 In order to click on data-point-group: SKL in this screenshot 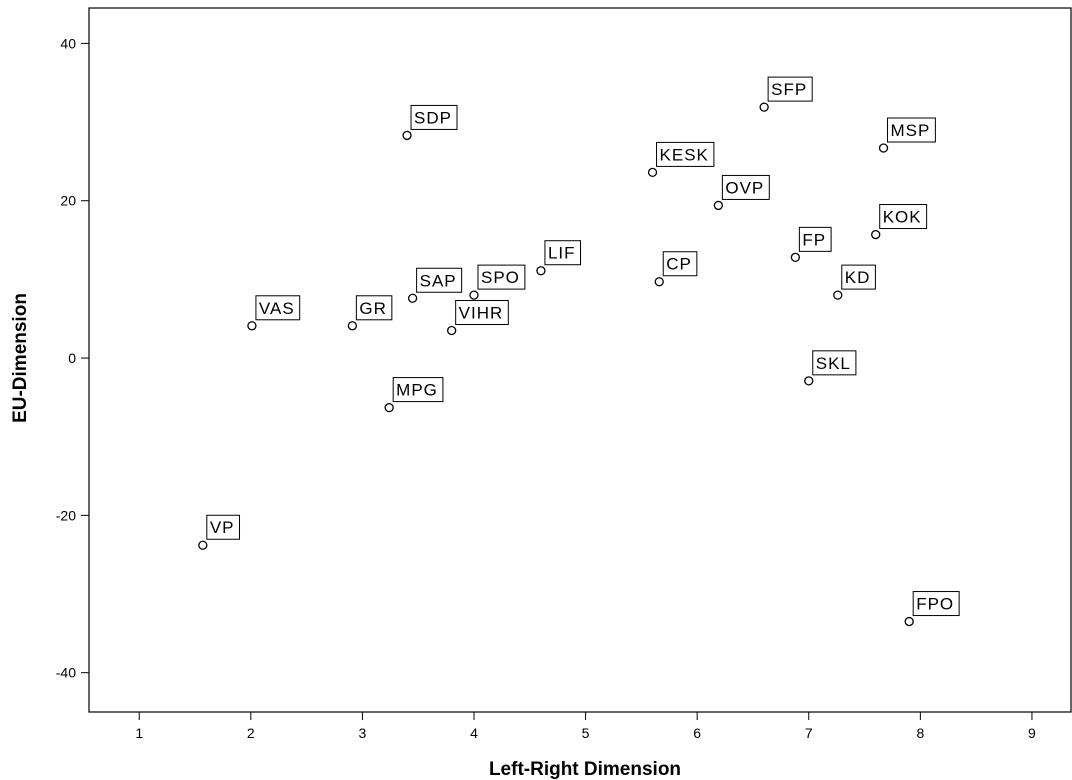, I will do `click(830, 368)`.